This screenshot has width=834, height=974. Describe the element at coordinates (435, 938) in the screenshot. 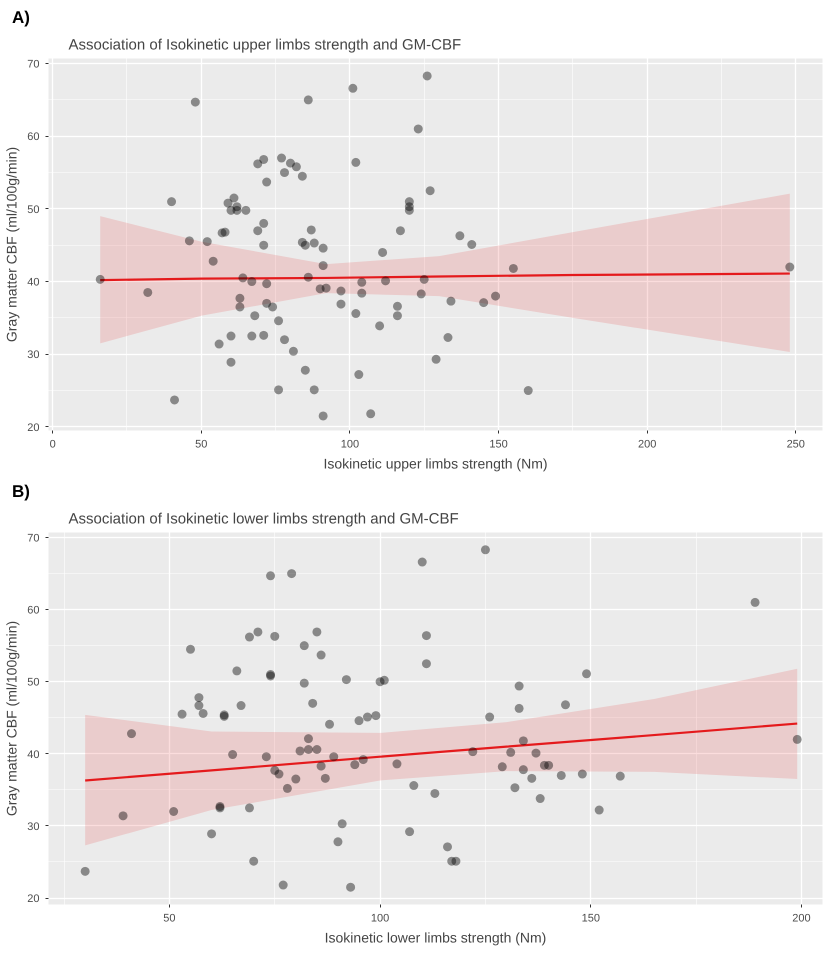

I see `x-axis-title: Isokinetic lower limbs strength (Nm)` at that location.